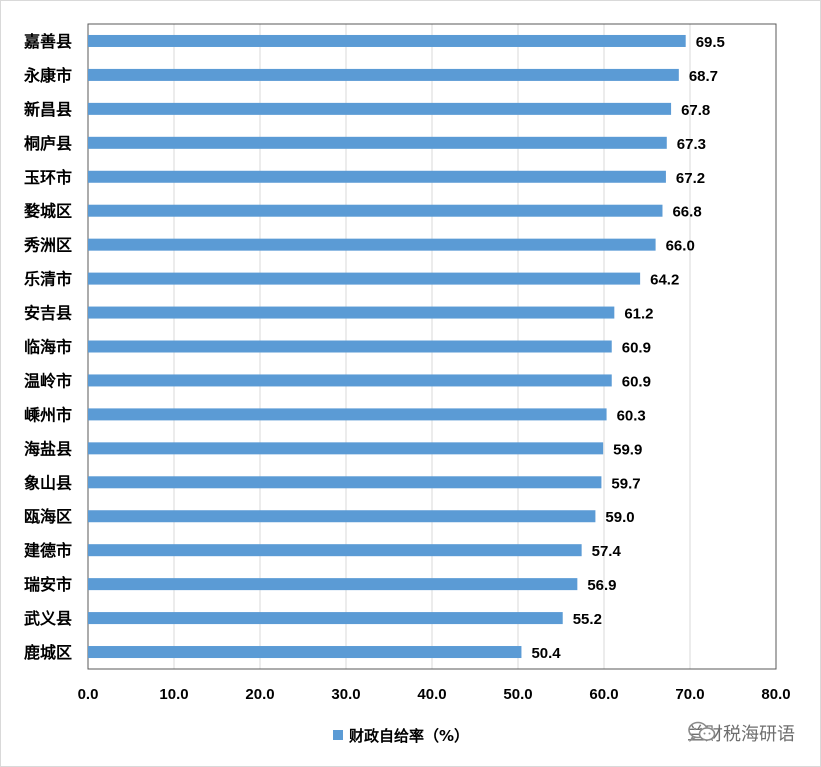 The image size is (821, 767). What do you see at coordinates (625, 483) in the screenshot?
I see `data-label: 59.7` at bounding box center [625, 483].